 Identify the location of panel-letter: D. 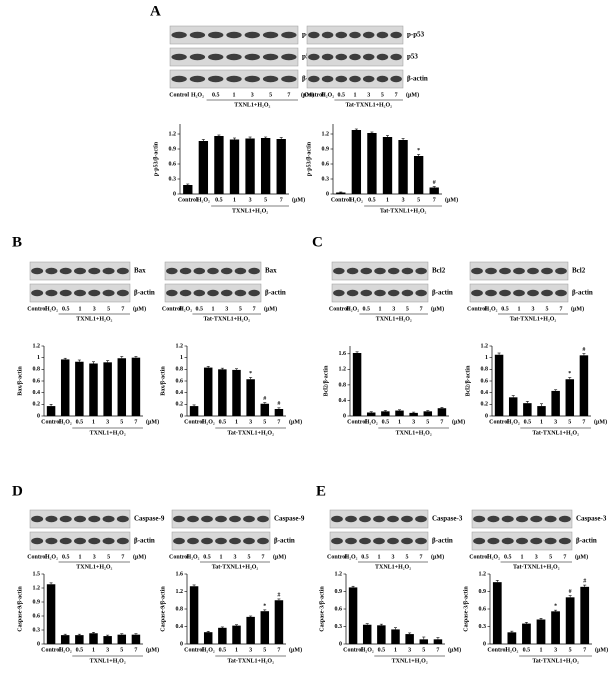
(17, 491).